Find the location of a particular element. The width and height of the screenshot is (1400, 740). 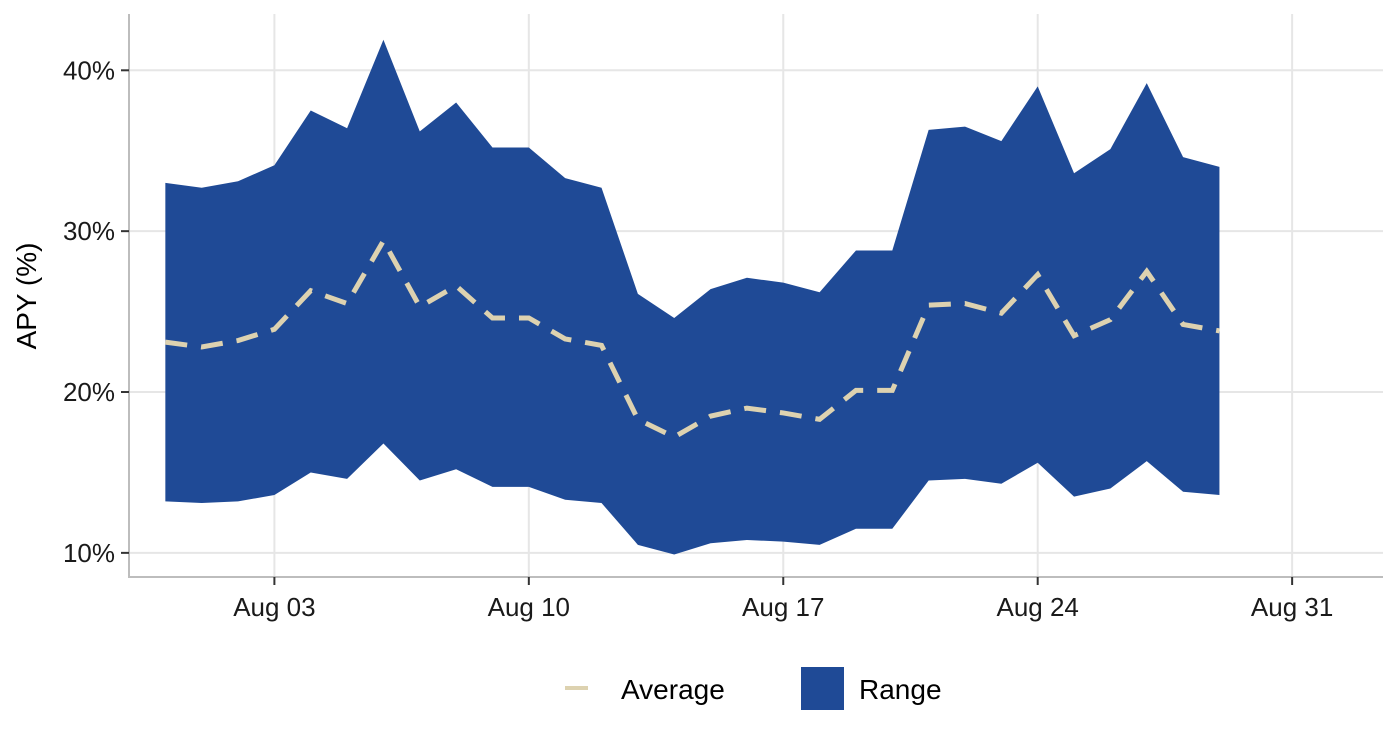

y-tick-label: 40% is located at coordinates (89, 70).